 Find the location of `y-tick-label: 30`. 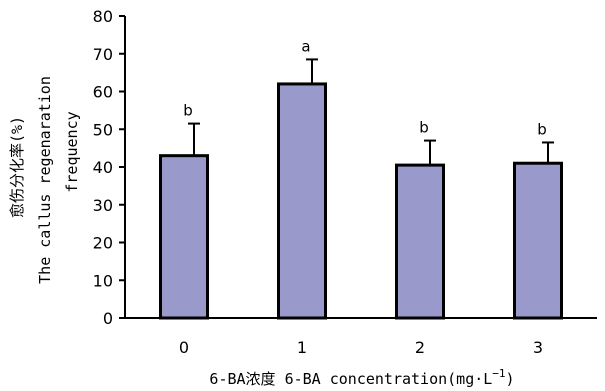

y-tick-label: 30 is located at coordinates (103, 205).